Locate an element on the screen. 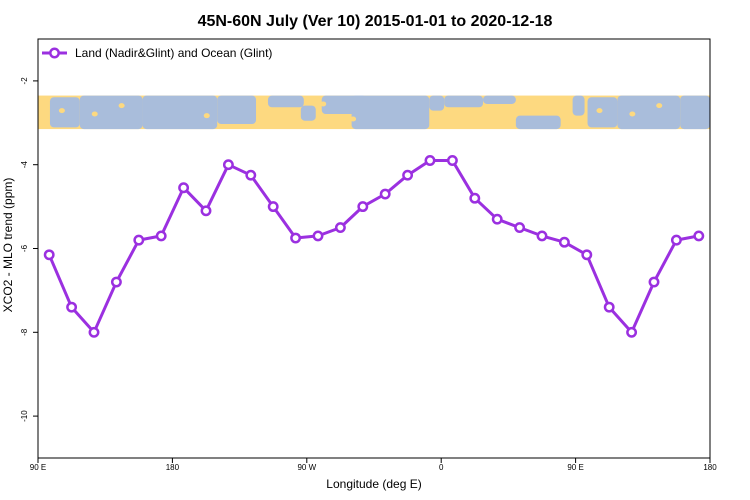 The image size is (750, 500). y-tick-label: -8 is located at coordinates (24, 332).